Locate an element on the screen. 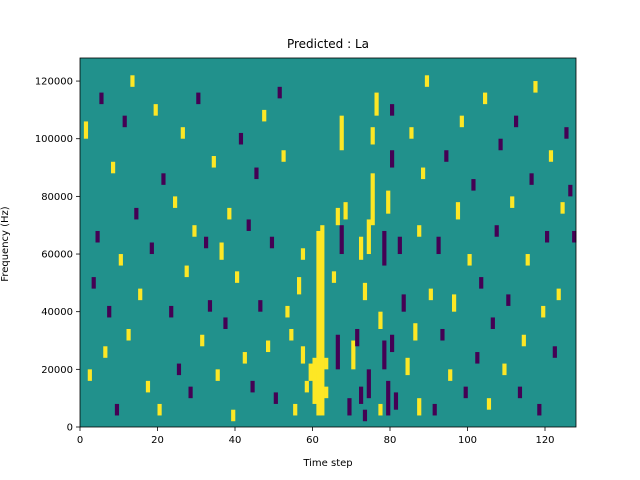 Image resolution: width=640 pixels, height=480 pixels. y-tick-label: 40000 is located at coordinates (57, 312).